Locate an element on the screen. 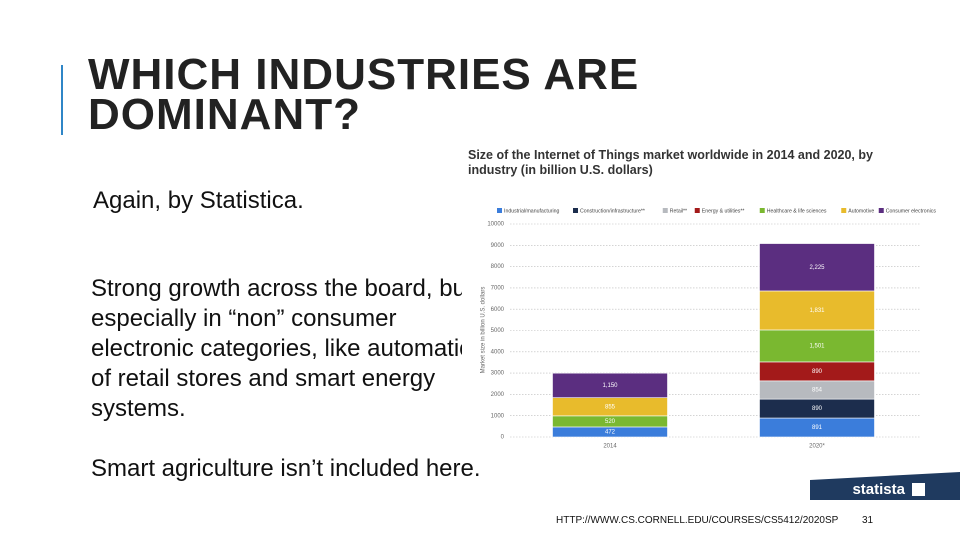 The height and width of the screenshot is (540, 960). legend-label: Retail** is located at coordinates (678, 211).